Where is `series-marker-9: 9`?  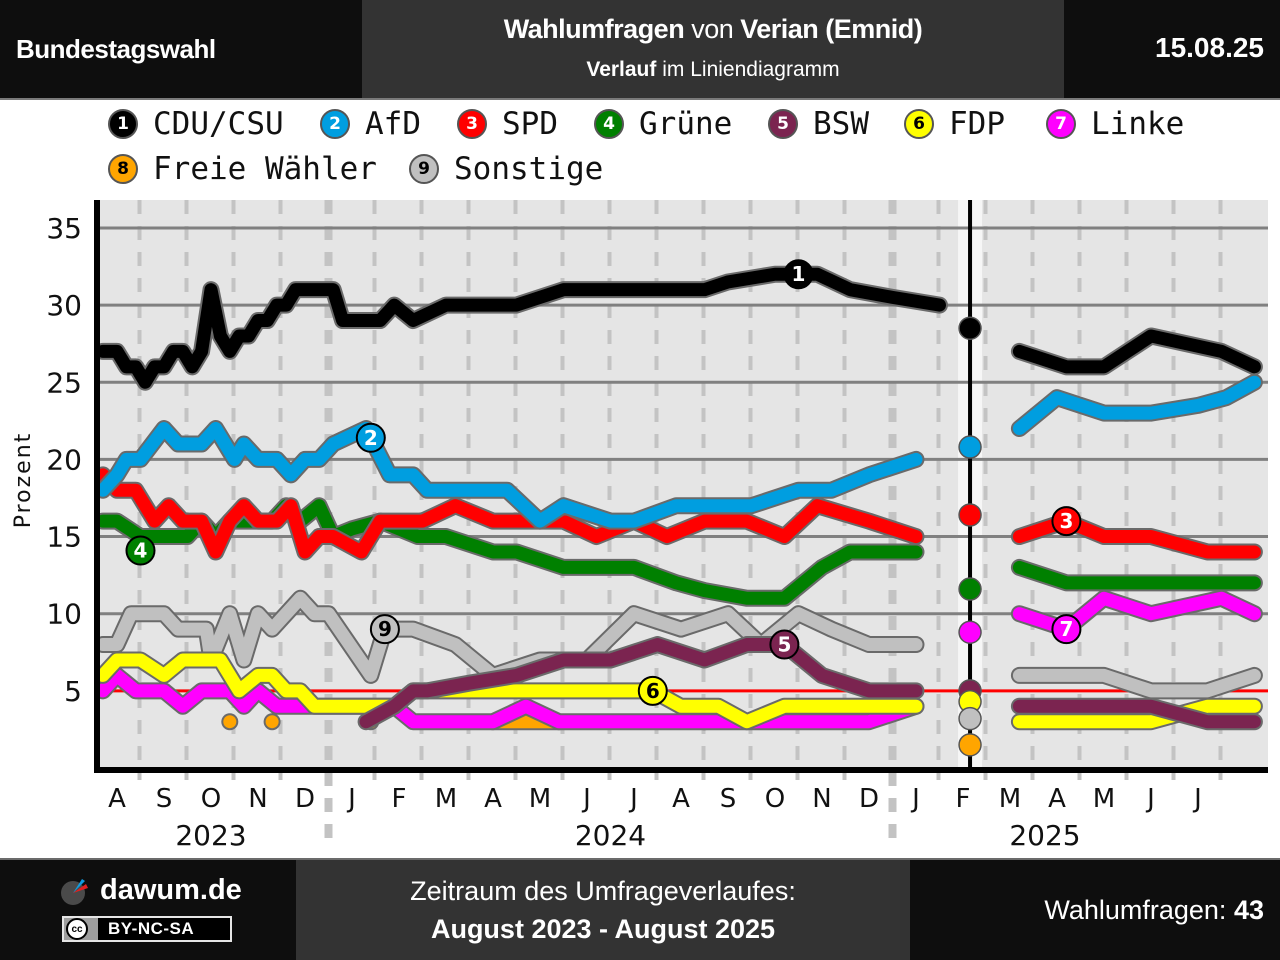 series-marker-9: 9 is located at coordinates (384, 629).